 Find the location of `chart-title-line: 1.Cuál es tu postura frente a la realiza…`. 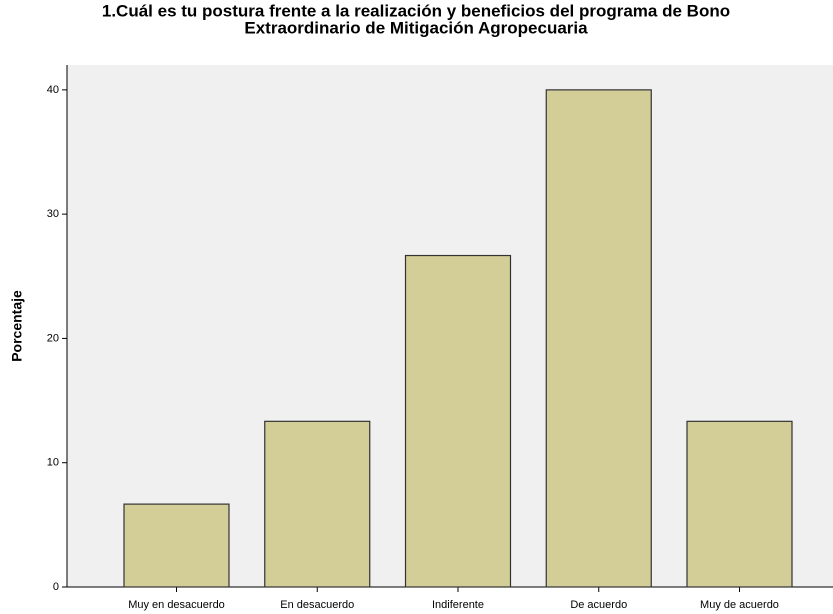

chart-title-line: 1.Cuál es tu postura frente a la realiza… is located at coordinates (416, 10).